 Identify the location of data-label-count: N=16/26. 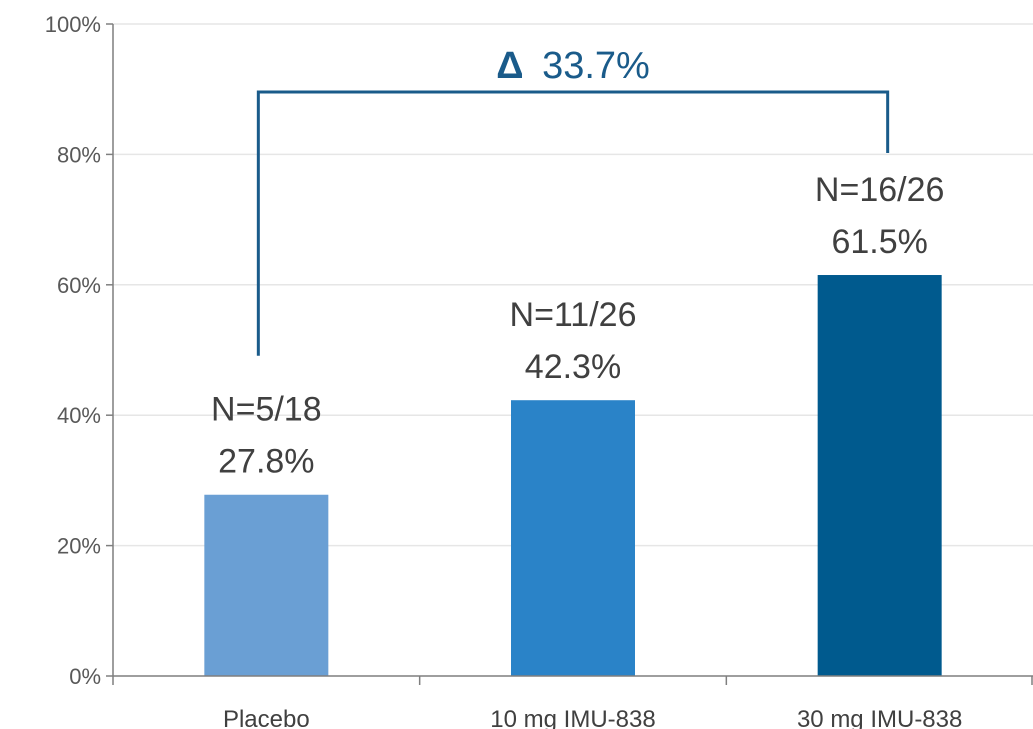
(880, 190).